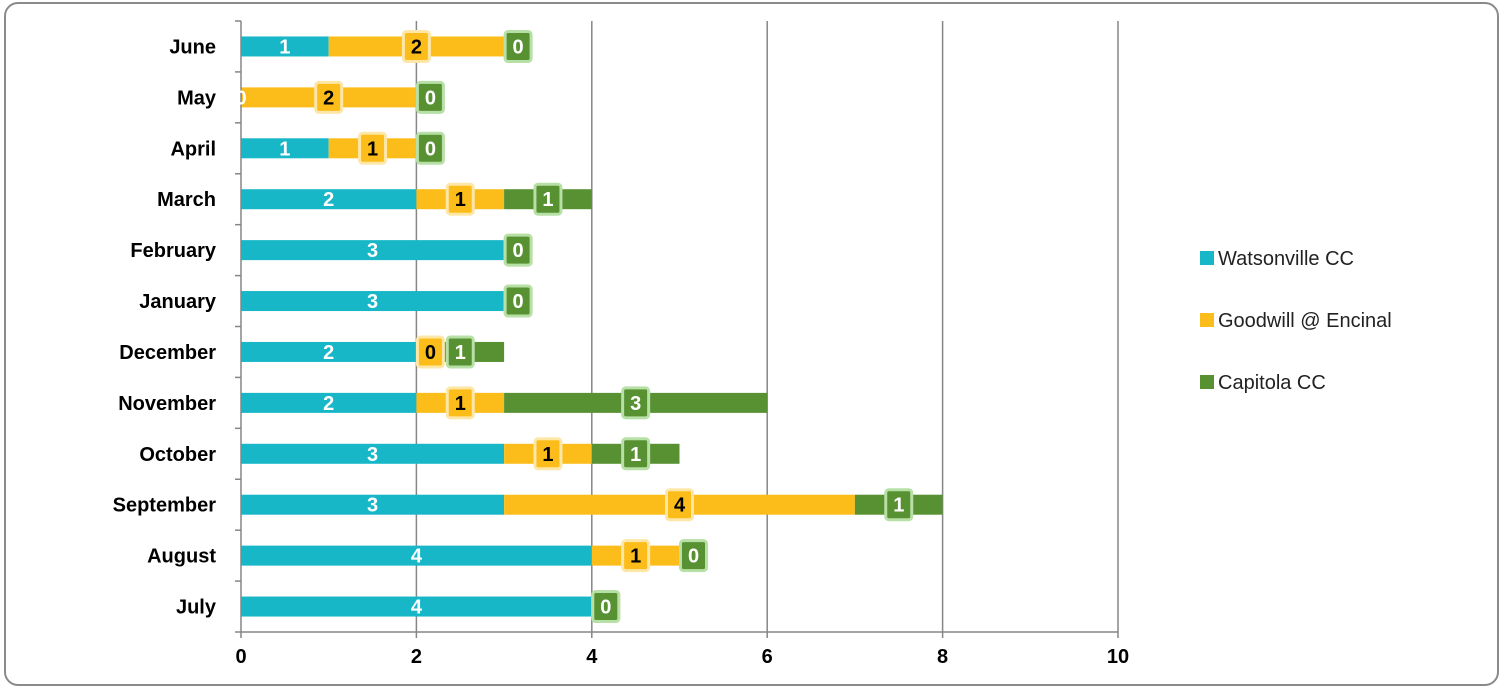  What do you see at coordinates (592, 657) in the screenshot?
I see `x-tick-label: 4` at bounding box center [592, 657].